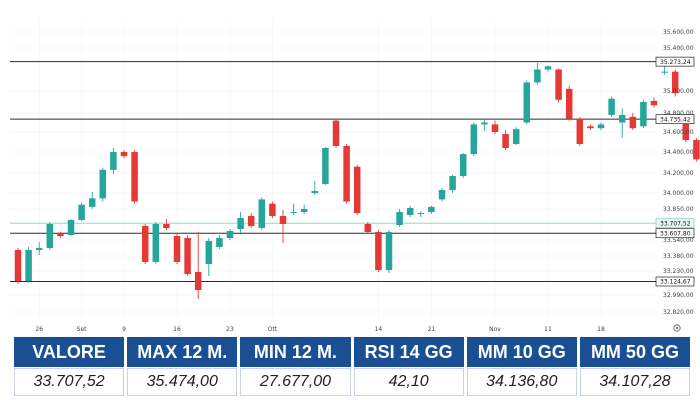  I want to click on x-tick-label: 23, so click(230, 329).